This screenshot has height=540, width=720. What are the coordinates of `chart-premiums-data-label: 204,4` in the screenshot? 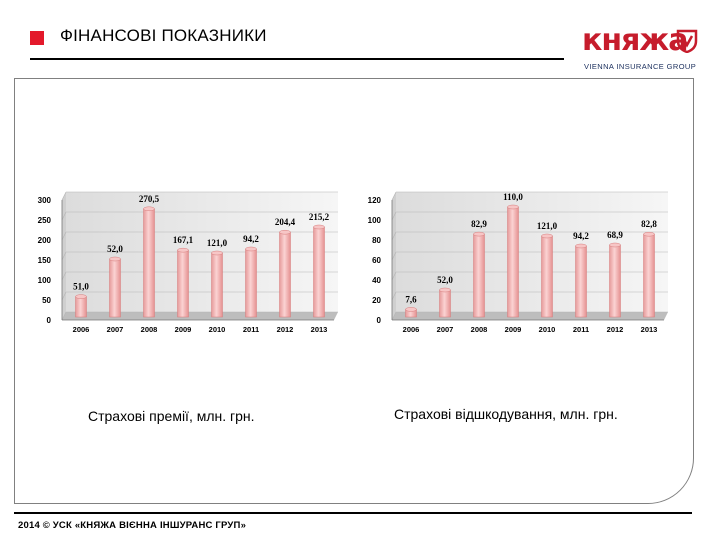 It's located at (285, 222).